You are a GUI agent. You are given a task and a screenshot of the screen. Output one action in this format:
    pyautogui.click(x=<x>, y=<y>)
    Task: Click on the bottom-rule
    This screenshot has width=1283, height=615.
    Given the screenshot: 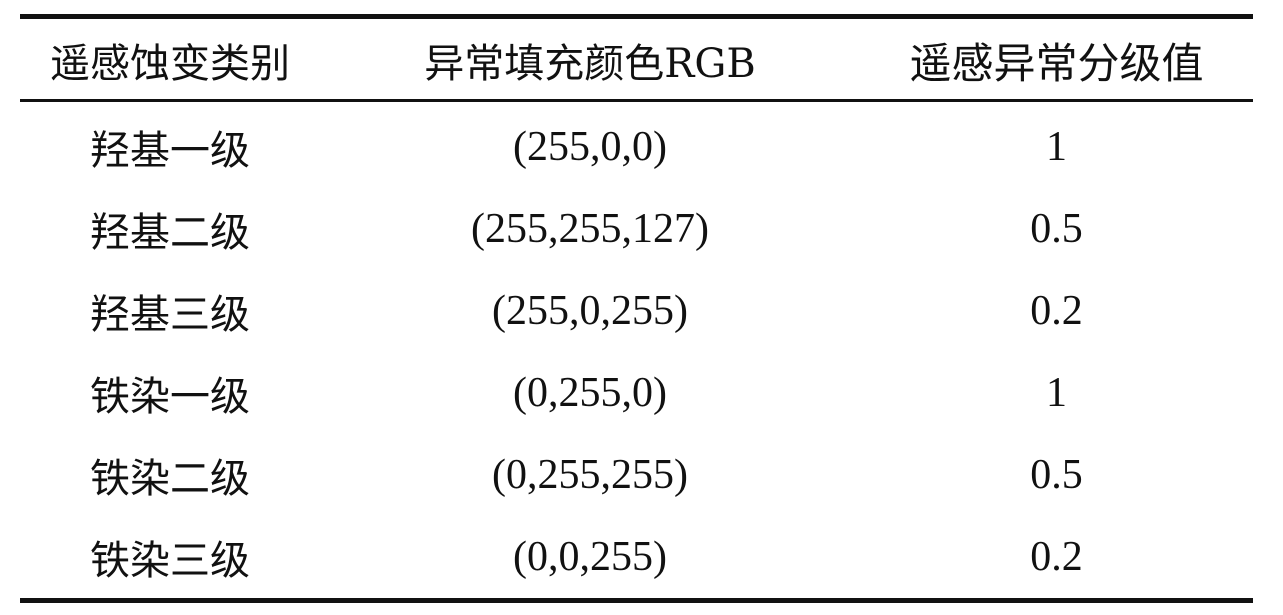 What is the action you would take?
    pyautogui.click(x=636, y=600)
    